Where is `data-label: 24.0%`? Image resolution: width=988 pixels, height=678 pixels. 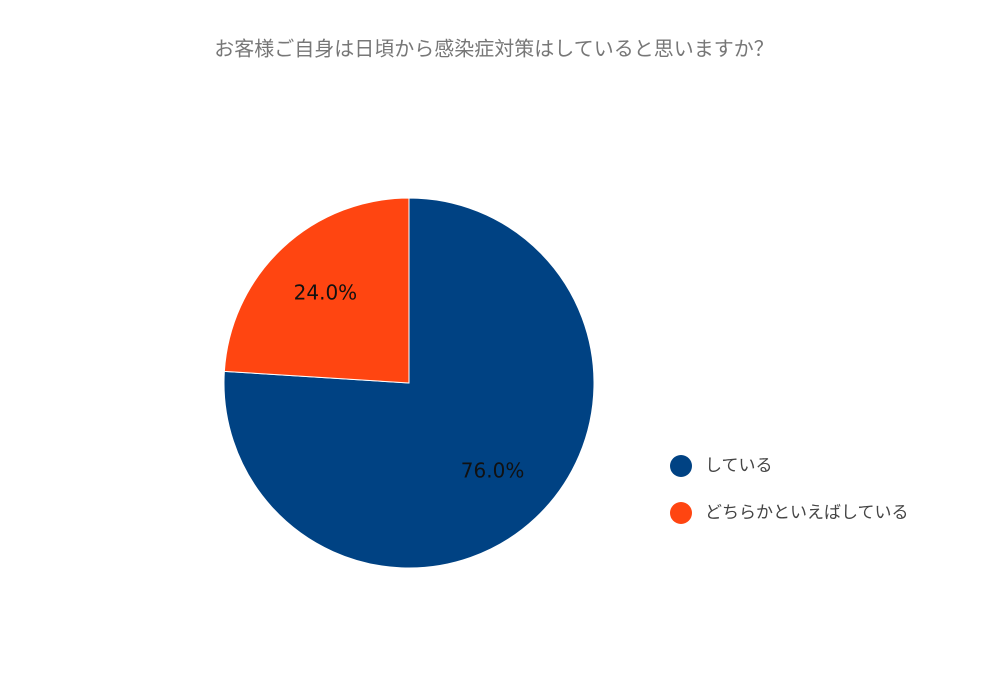 data-label: 24.0% is located at coordinates (326, 292).